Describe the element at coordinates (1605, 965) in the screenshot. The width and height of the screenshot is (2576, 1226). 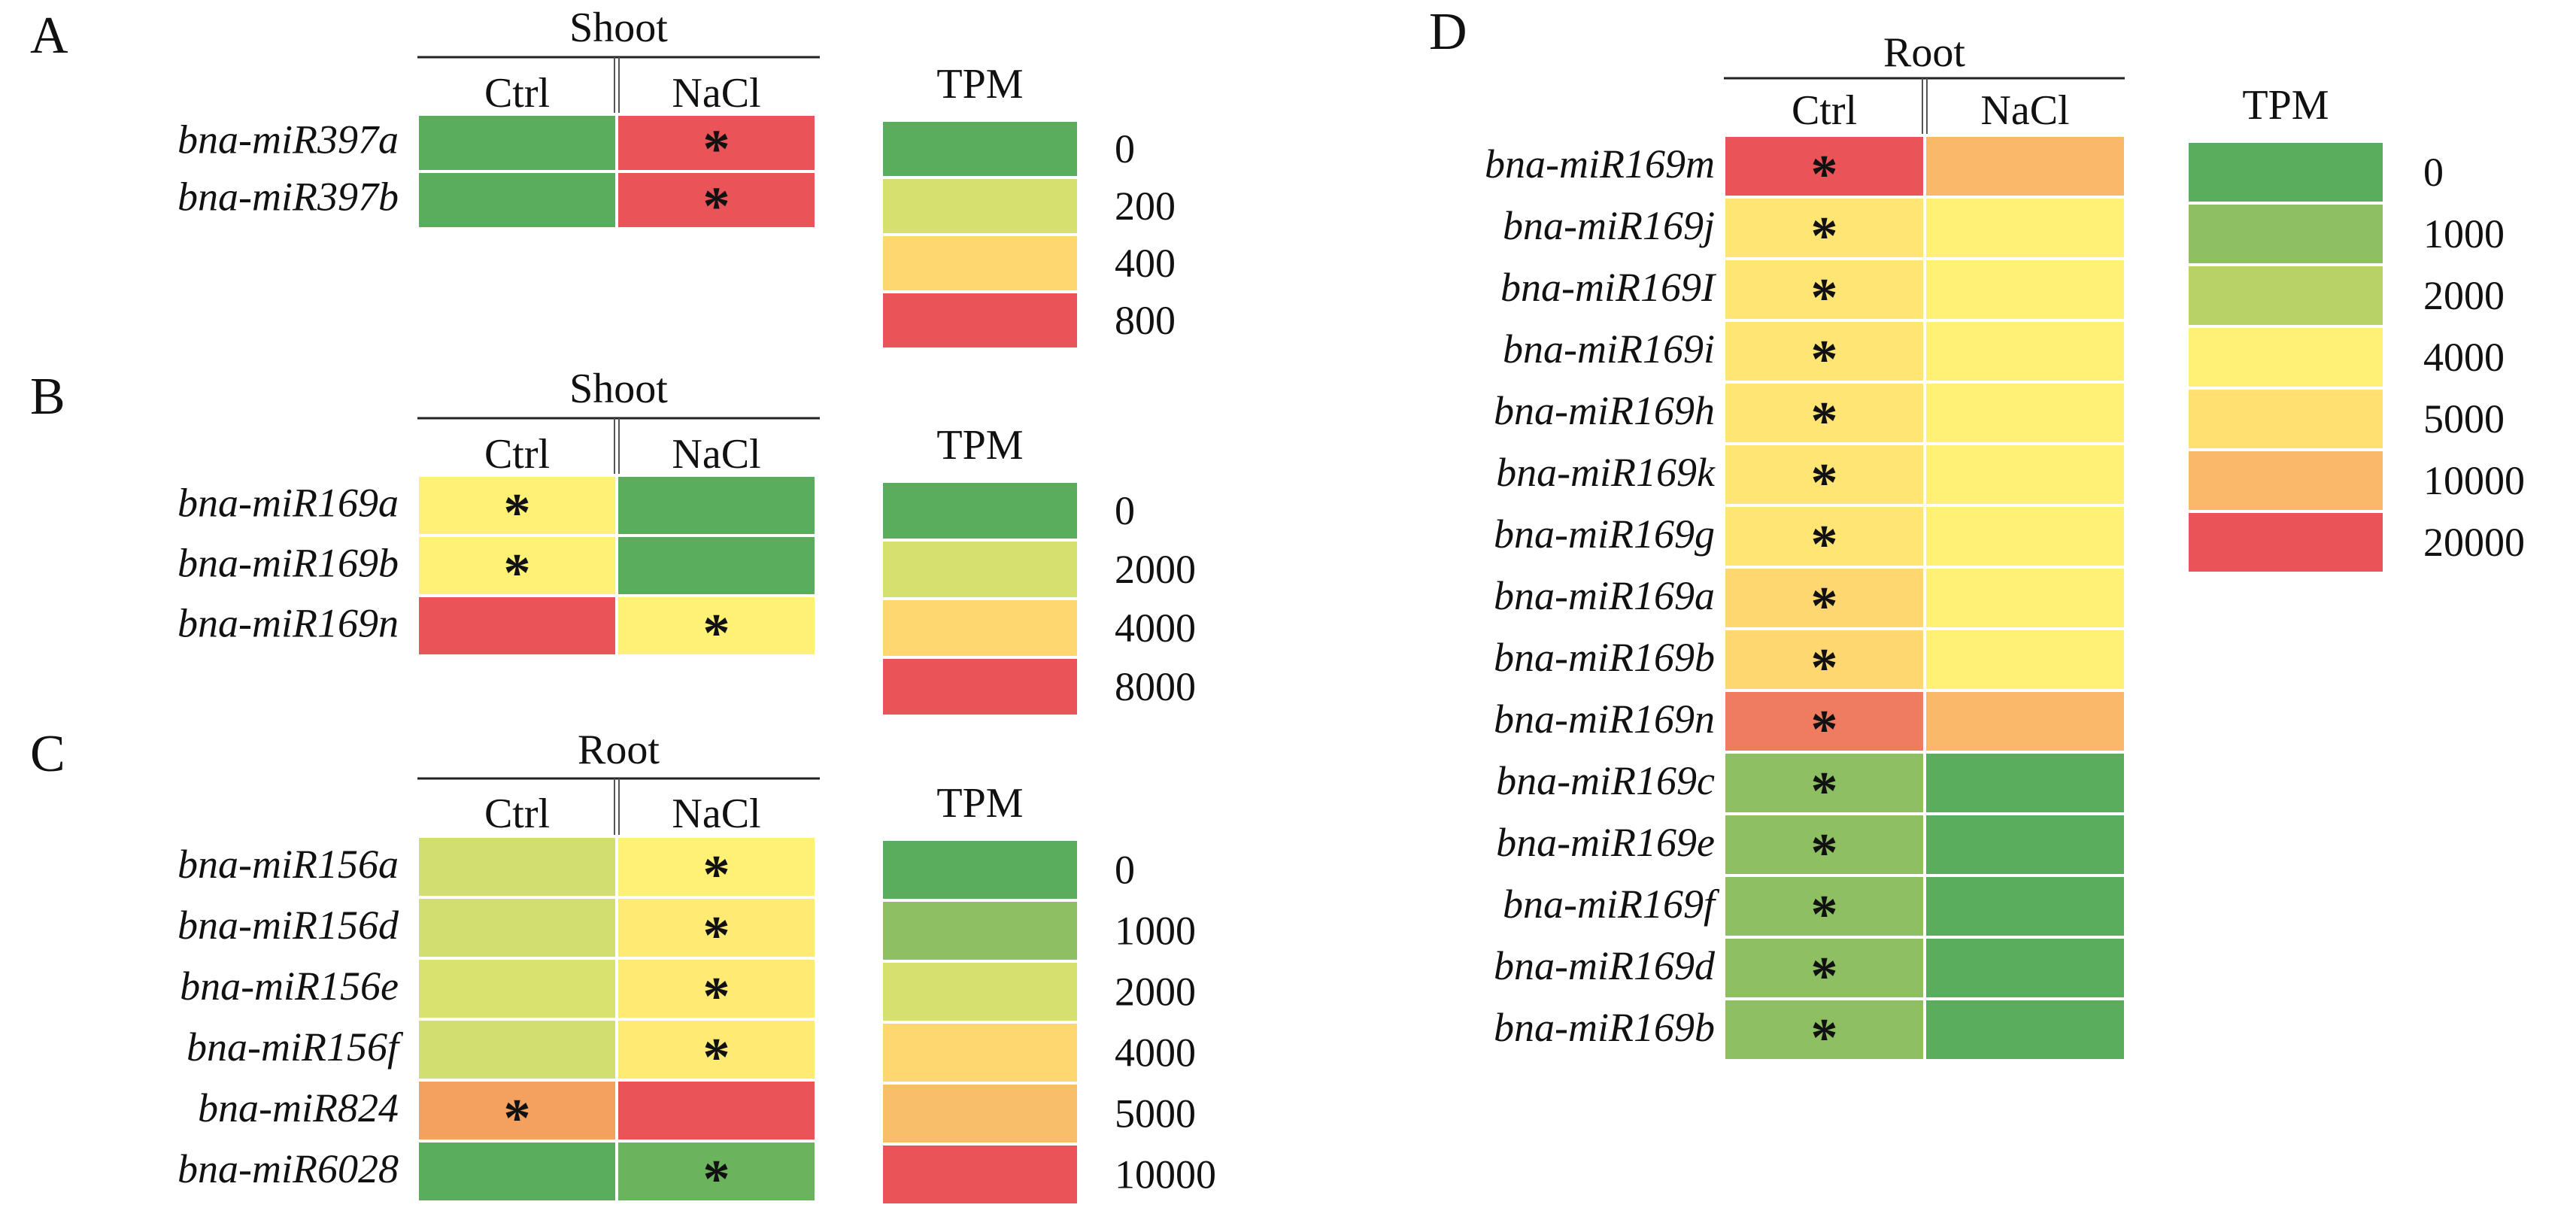
I see `row-label: bna-miR169d` at that location.